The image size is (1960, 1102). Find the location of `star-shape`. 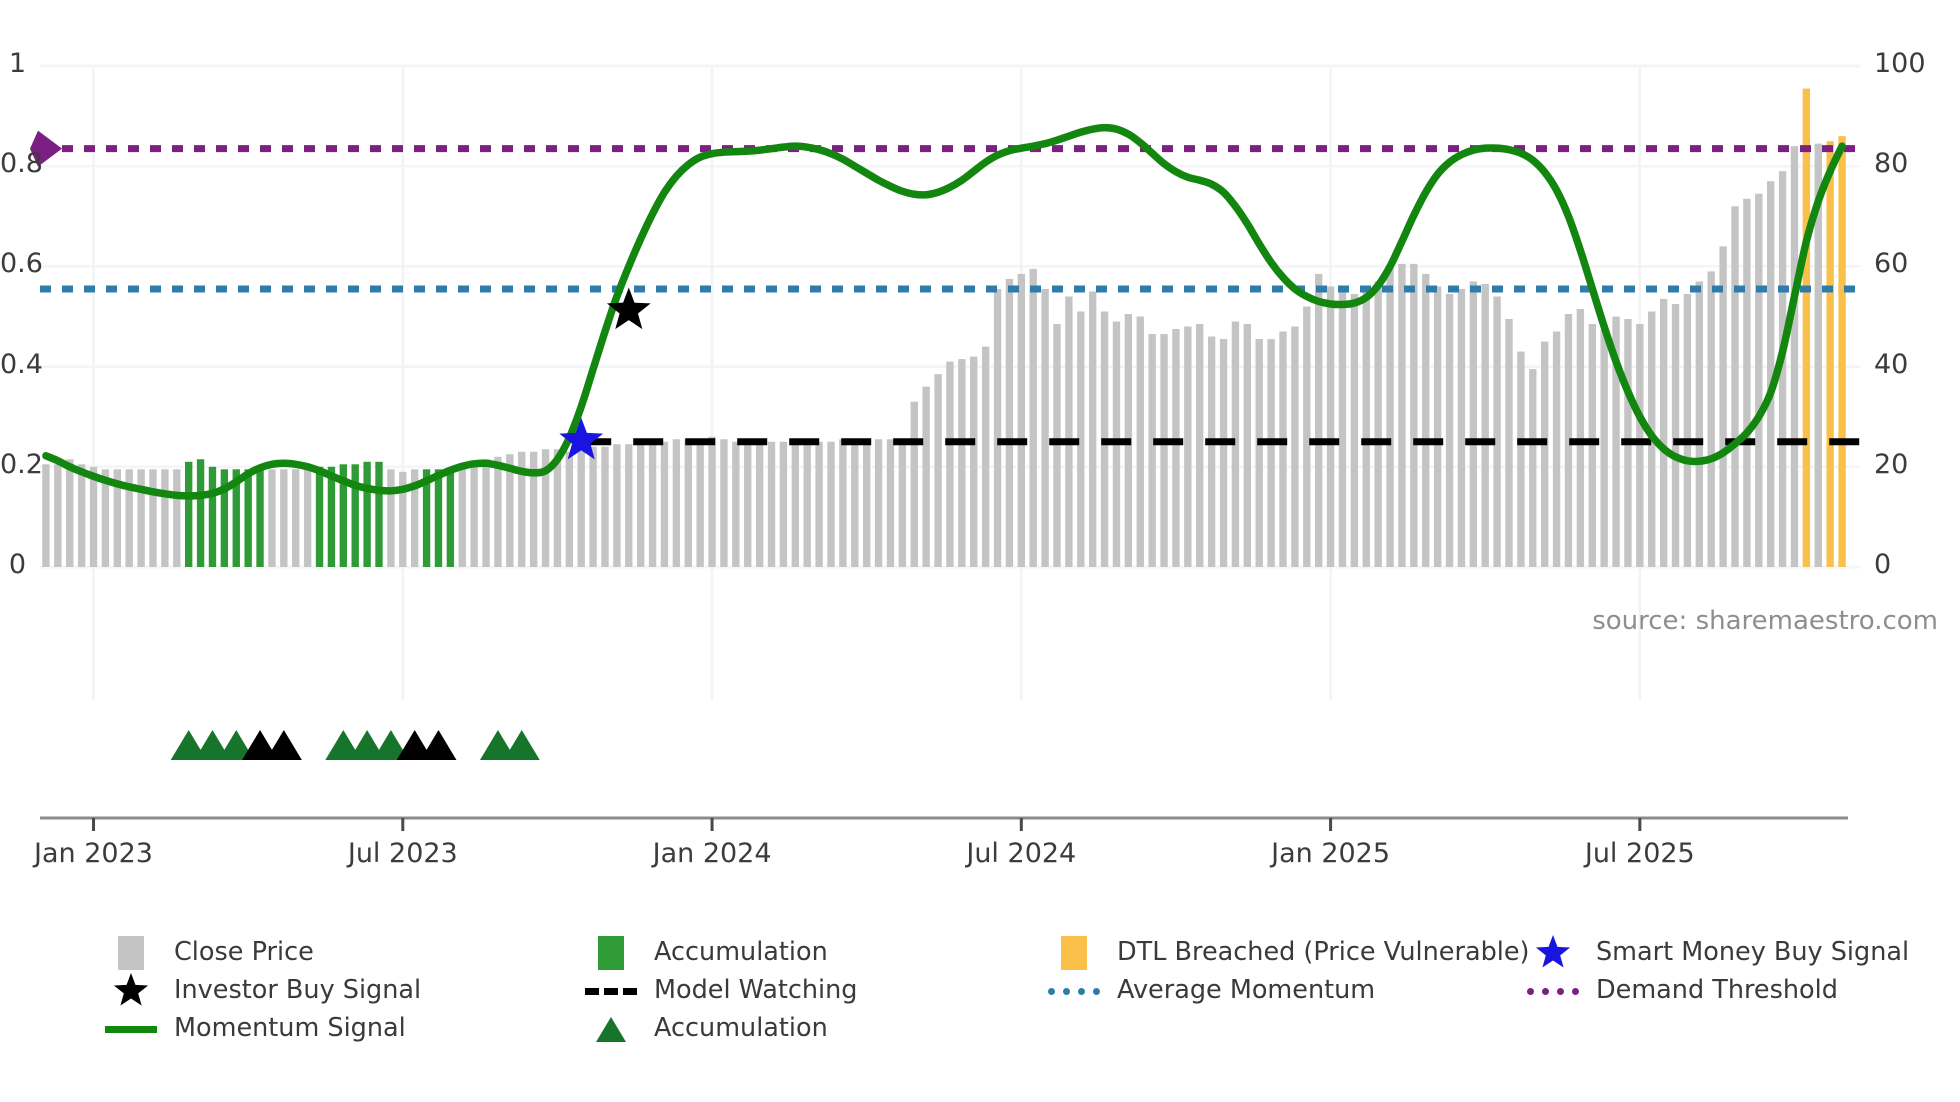

star-shape is located at coordinates (1553, 951).